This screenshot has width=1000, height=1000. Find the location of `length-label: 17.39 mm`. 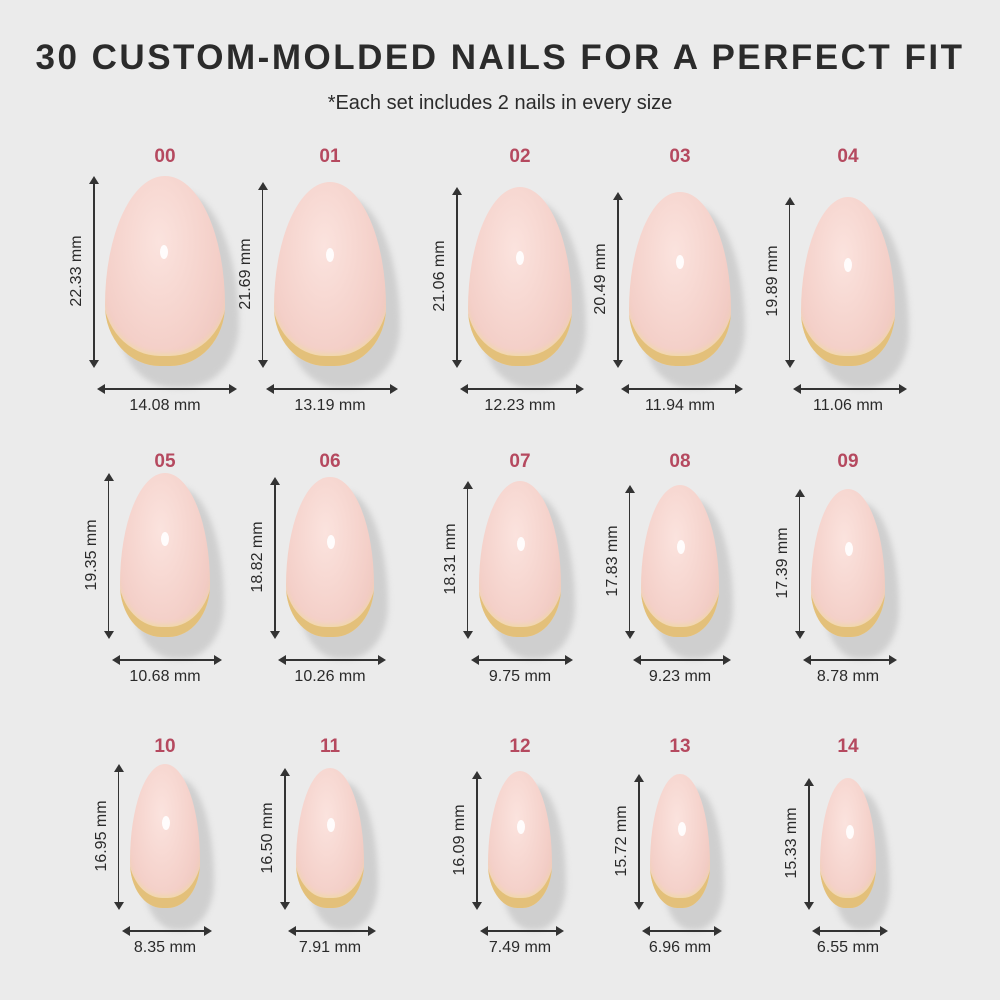

length-label: 17.39 mm is located at coordinates (782, 563).